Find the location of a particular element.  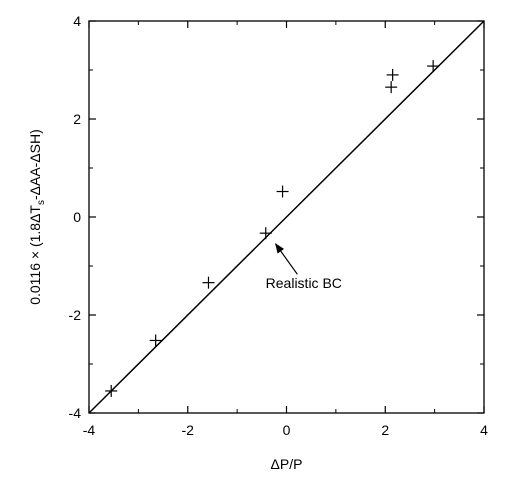

y-axis-title: 0.0116 × (1.8ΔTs-ΔAA-ΔSH) is located at coordinates (37, 217).